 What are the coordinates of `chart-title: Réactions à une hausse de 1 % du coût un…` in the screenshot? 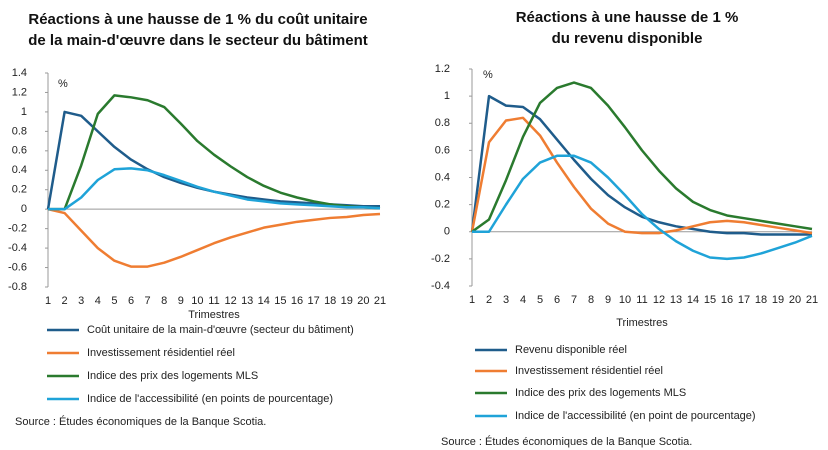 It's located at (197, 19).